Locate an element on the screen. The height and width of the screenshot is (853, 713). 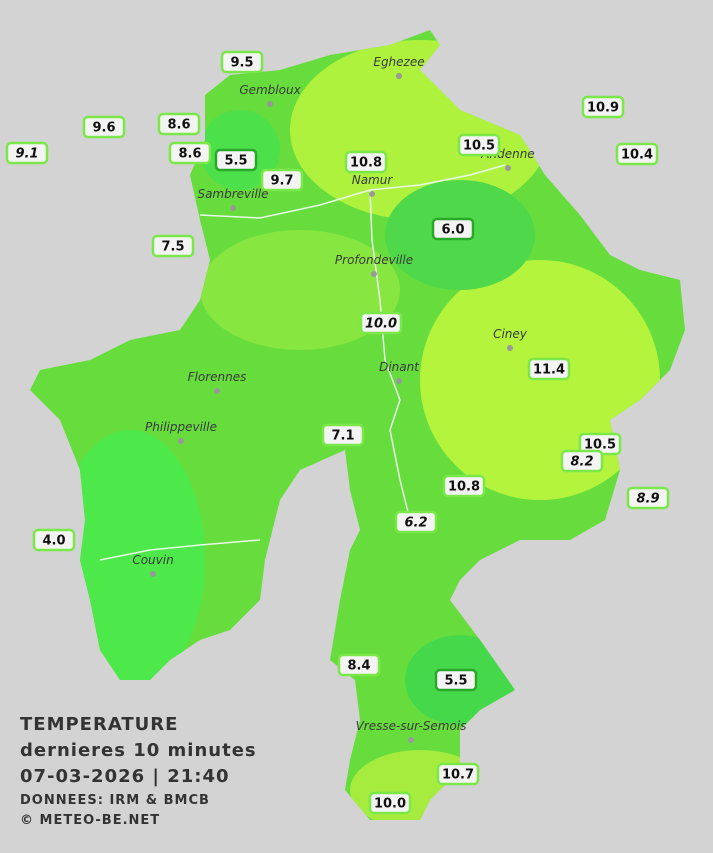
station-value: 11.4 is located at coordinates (549, 370).